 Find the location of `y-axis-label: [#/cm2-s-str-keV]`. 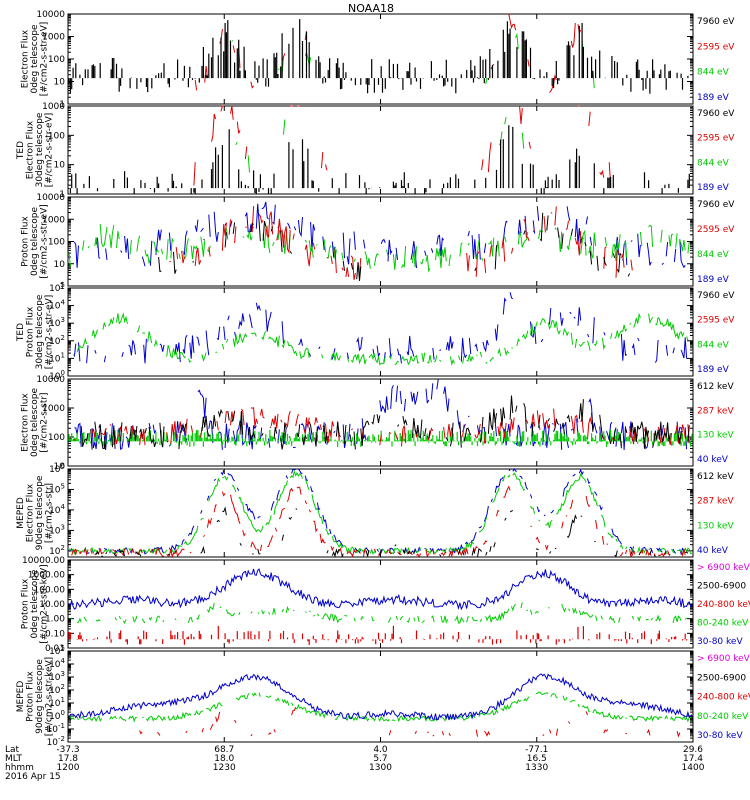

y-axis-label: [#/cm2-s-str-keV] is located at coordinates (49, 696).